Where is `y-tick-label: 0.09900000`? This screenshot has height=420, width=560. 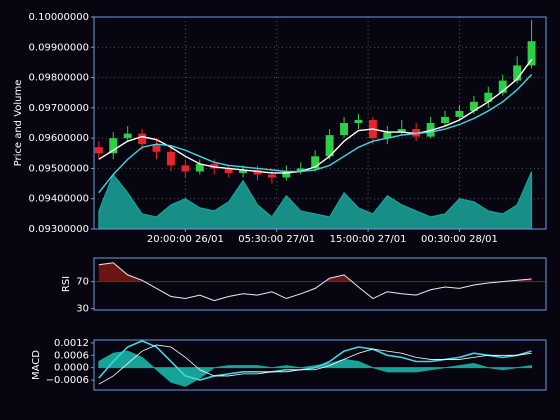 y-tick-label: 0.09900000 is located at coordinates (59, 47).